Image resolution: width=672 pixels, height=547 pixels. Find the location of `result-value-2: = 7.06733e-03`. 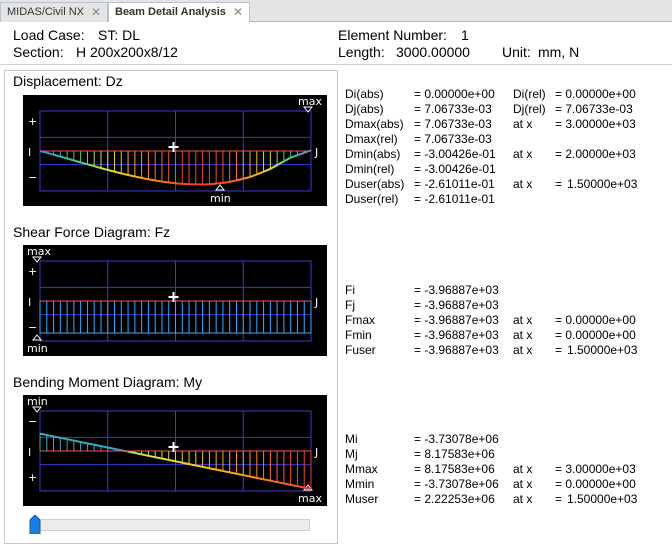

result-value-2: = 7.06733e-03 is located at coordinates (594, 109).